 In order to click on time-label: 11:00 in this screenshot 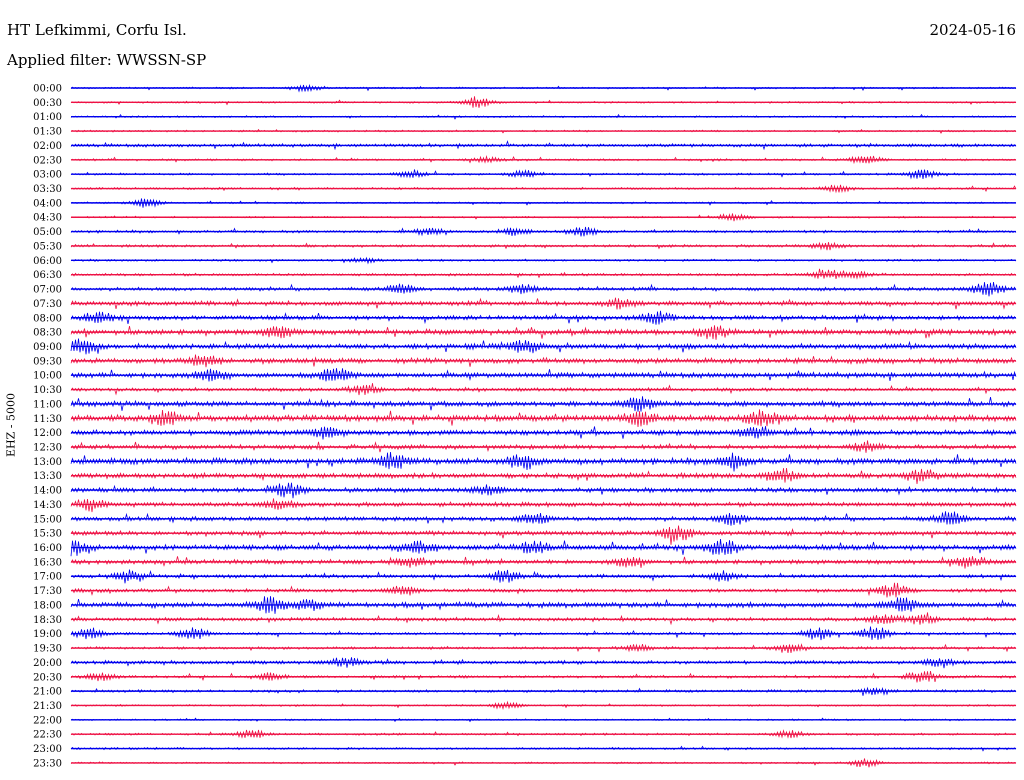, I will do `click(47, 404)`.